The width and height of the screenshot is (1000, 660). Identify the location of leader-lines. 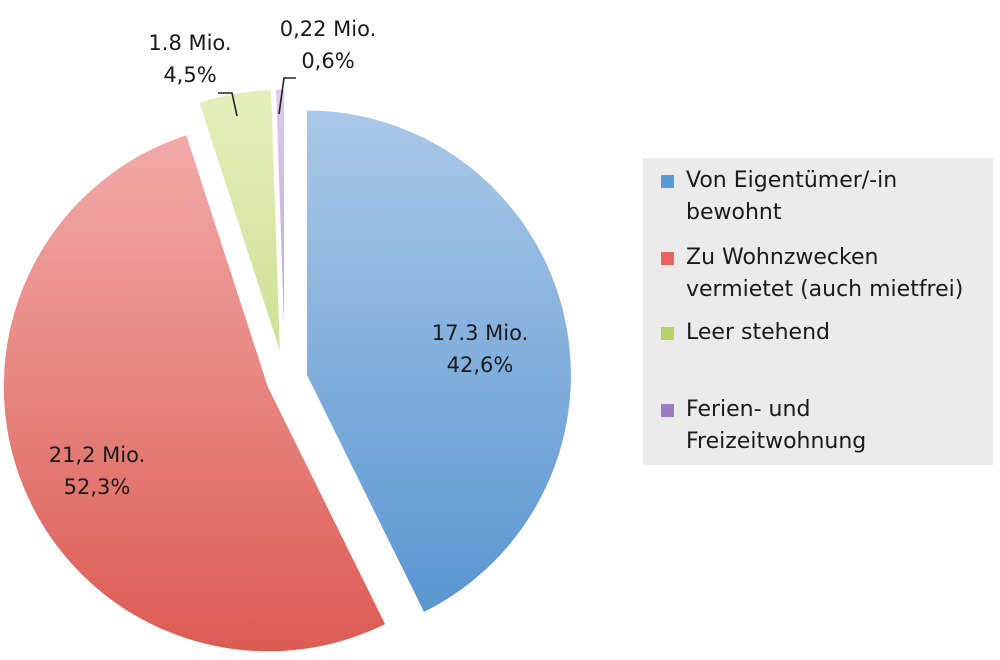
(257, 97).